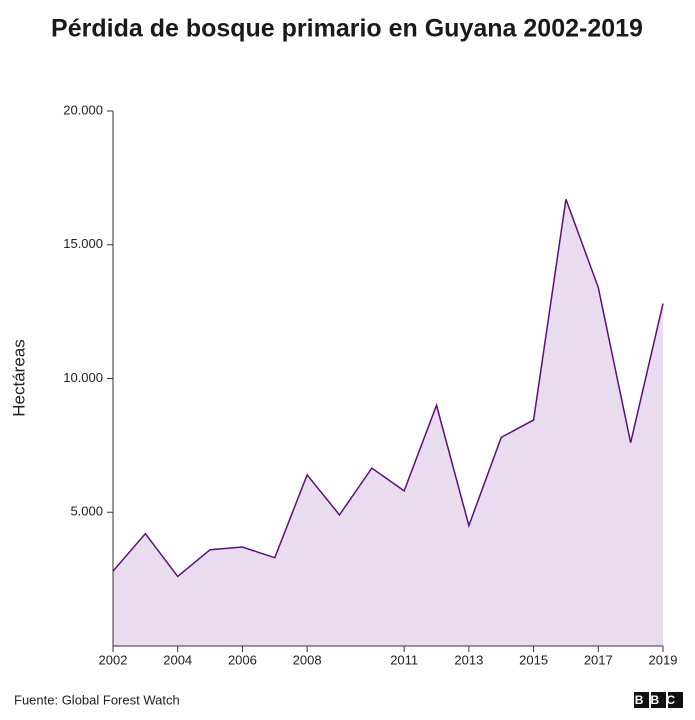  What do you see at coordinates (468, 659) in the screenshot?
I see `x-tick-label: 2013` at bounding box center [468, 659].